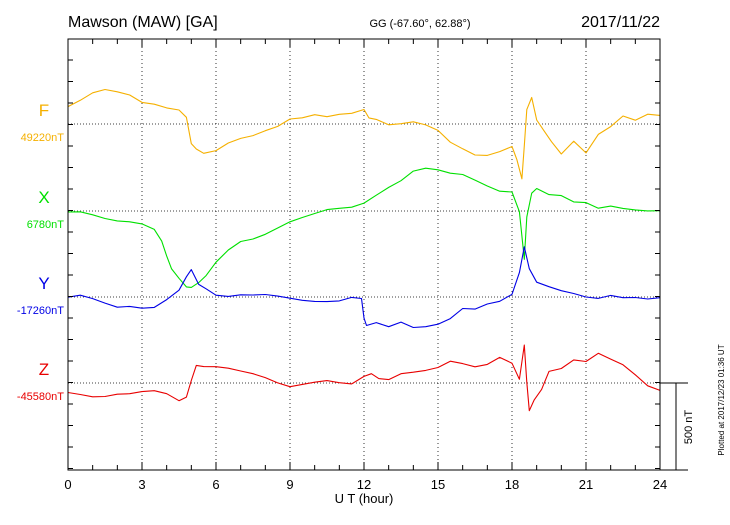  Describe the element at coordinates (215, 484) in the screenshot. I see `x-tick-label: 6` at that location.